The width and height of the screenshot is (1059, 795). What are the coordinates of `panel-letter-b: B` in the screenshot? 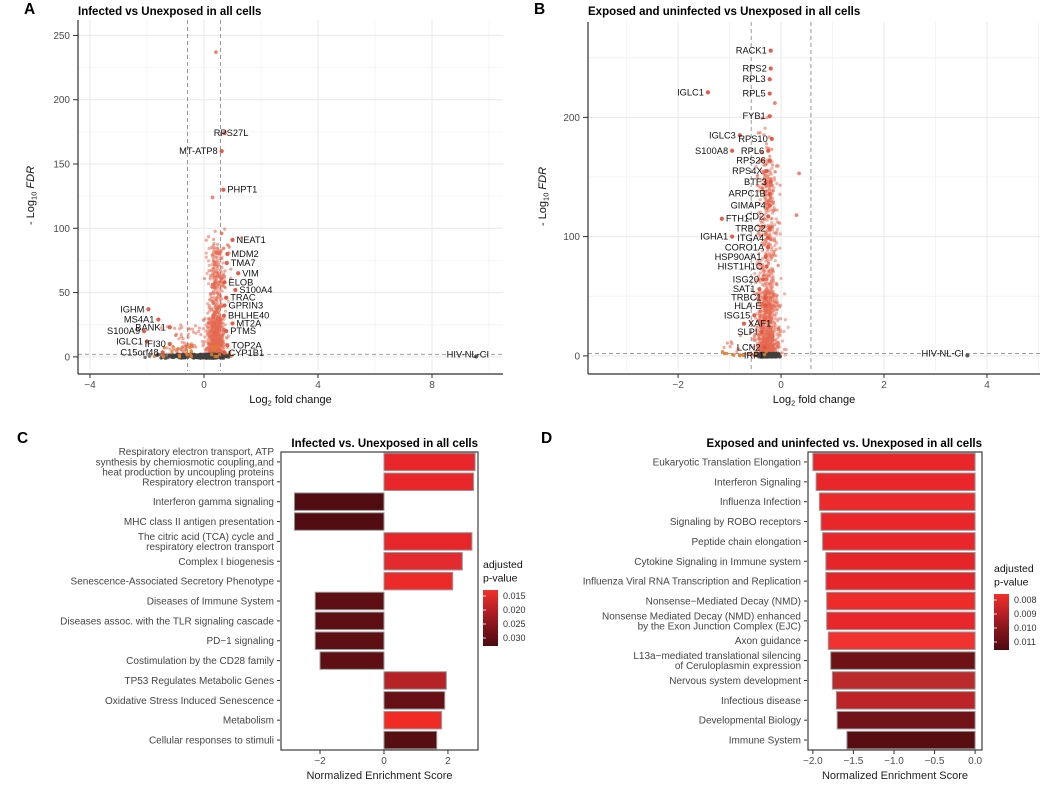 It's located at (540, 9).